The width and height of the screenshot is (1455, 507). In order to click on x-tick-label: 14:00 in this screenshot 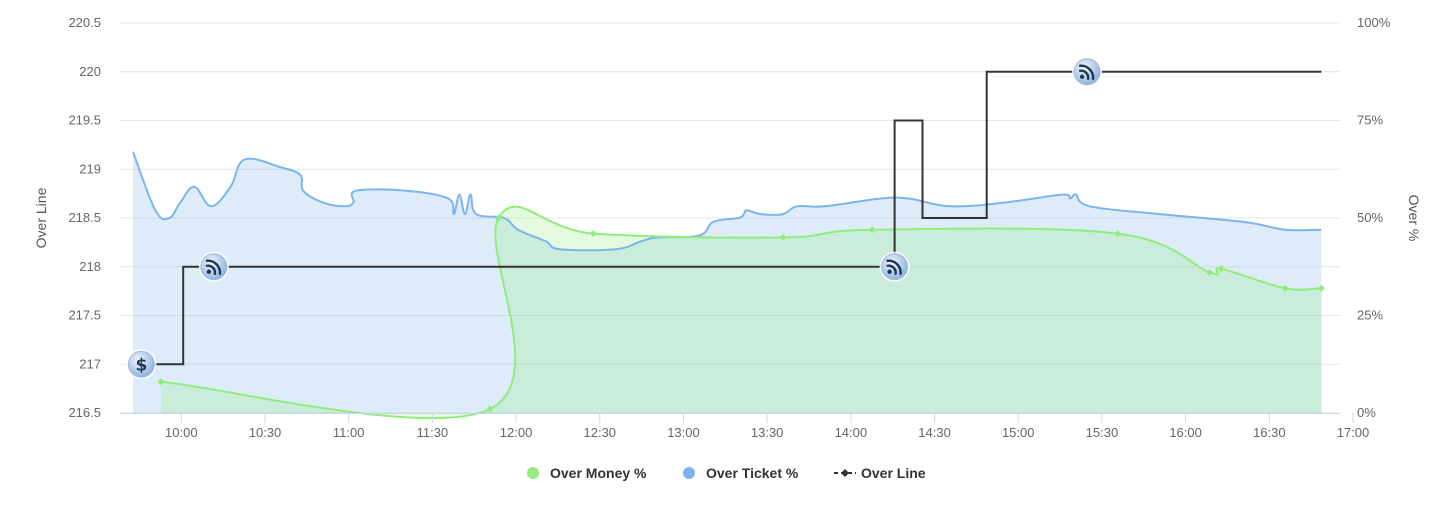, I will do `click(851, 432)`.